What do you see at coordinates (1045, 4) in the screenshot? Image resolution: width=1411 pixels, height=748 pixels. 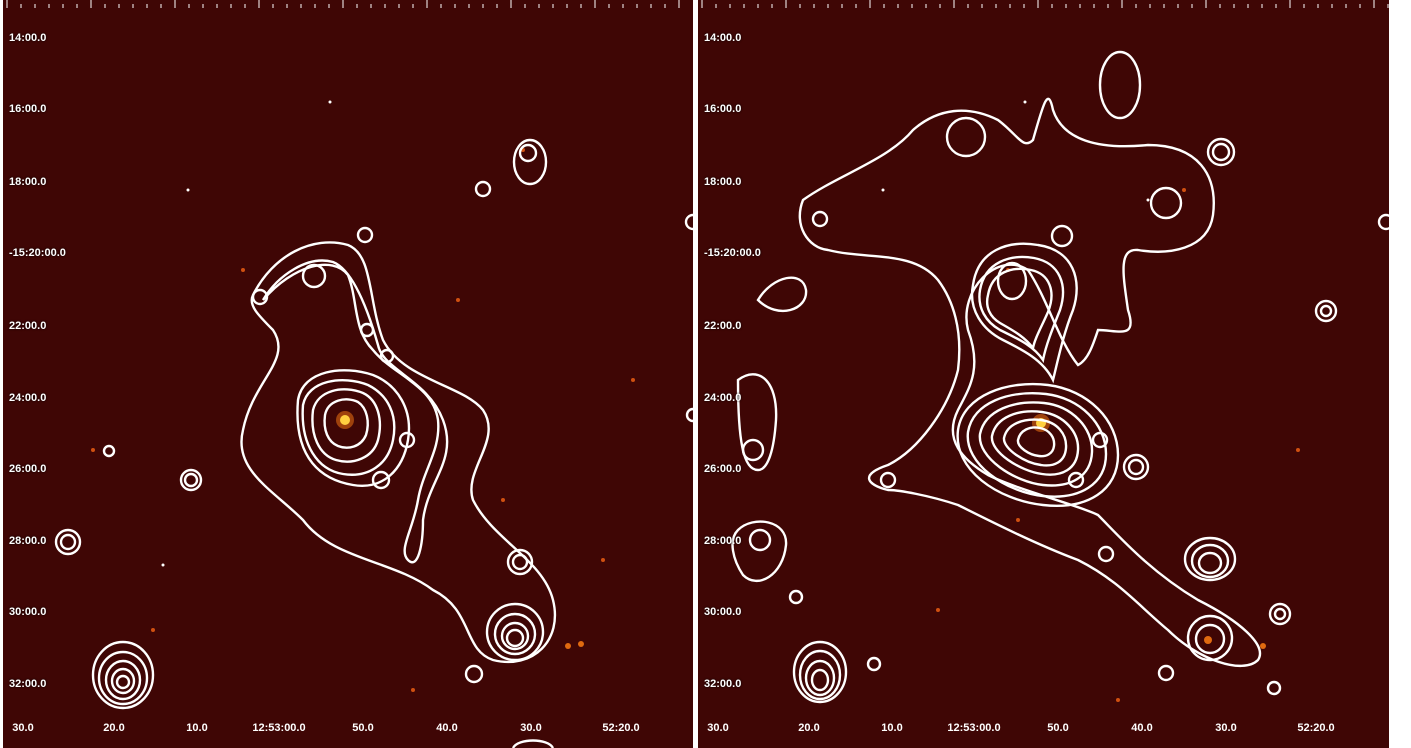 I see `right-ra-ticks` at bounding box center [1045, 4].